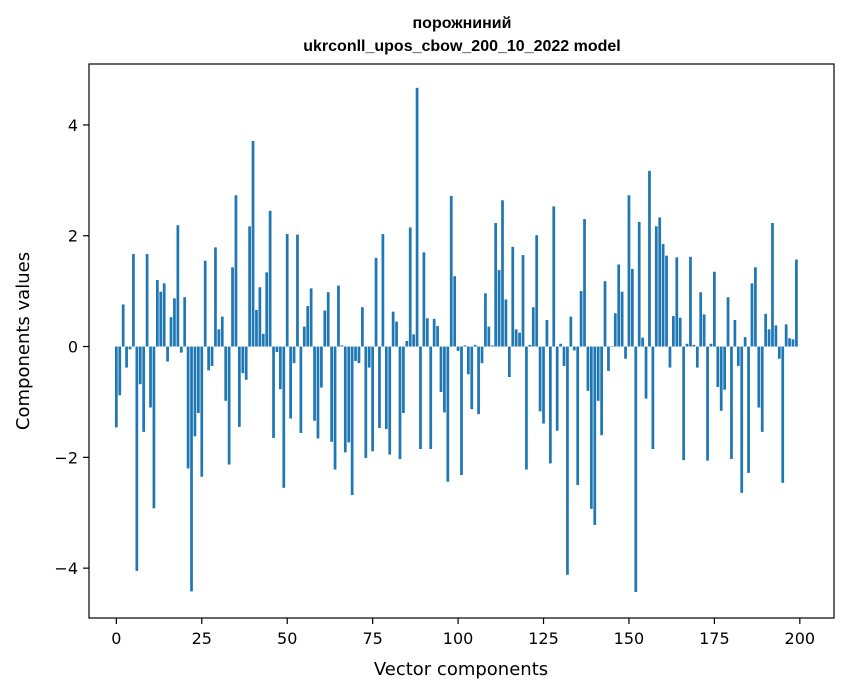 This screenshot has width=847, height=696. What do you see at coordinates (462, 23) in the screenshot?
I see `chart-title: порожниний` at bounding box center [462, 23].